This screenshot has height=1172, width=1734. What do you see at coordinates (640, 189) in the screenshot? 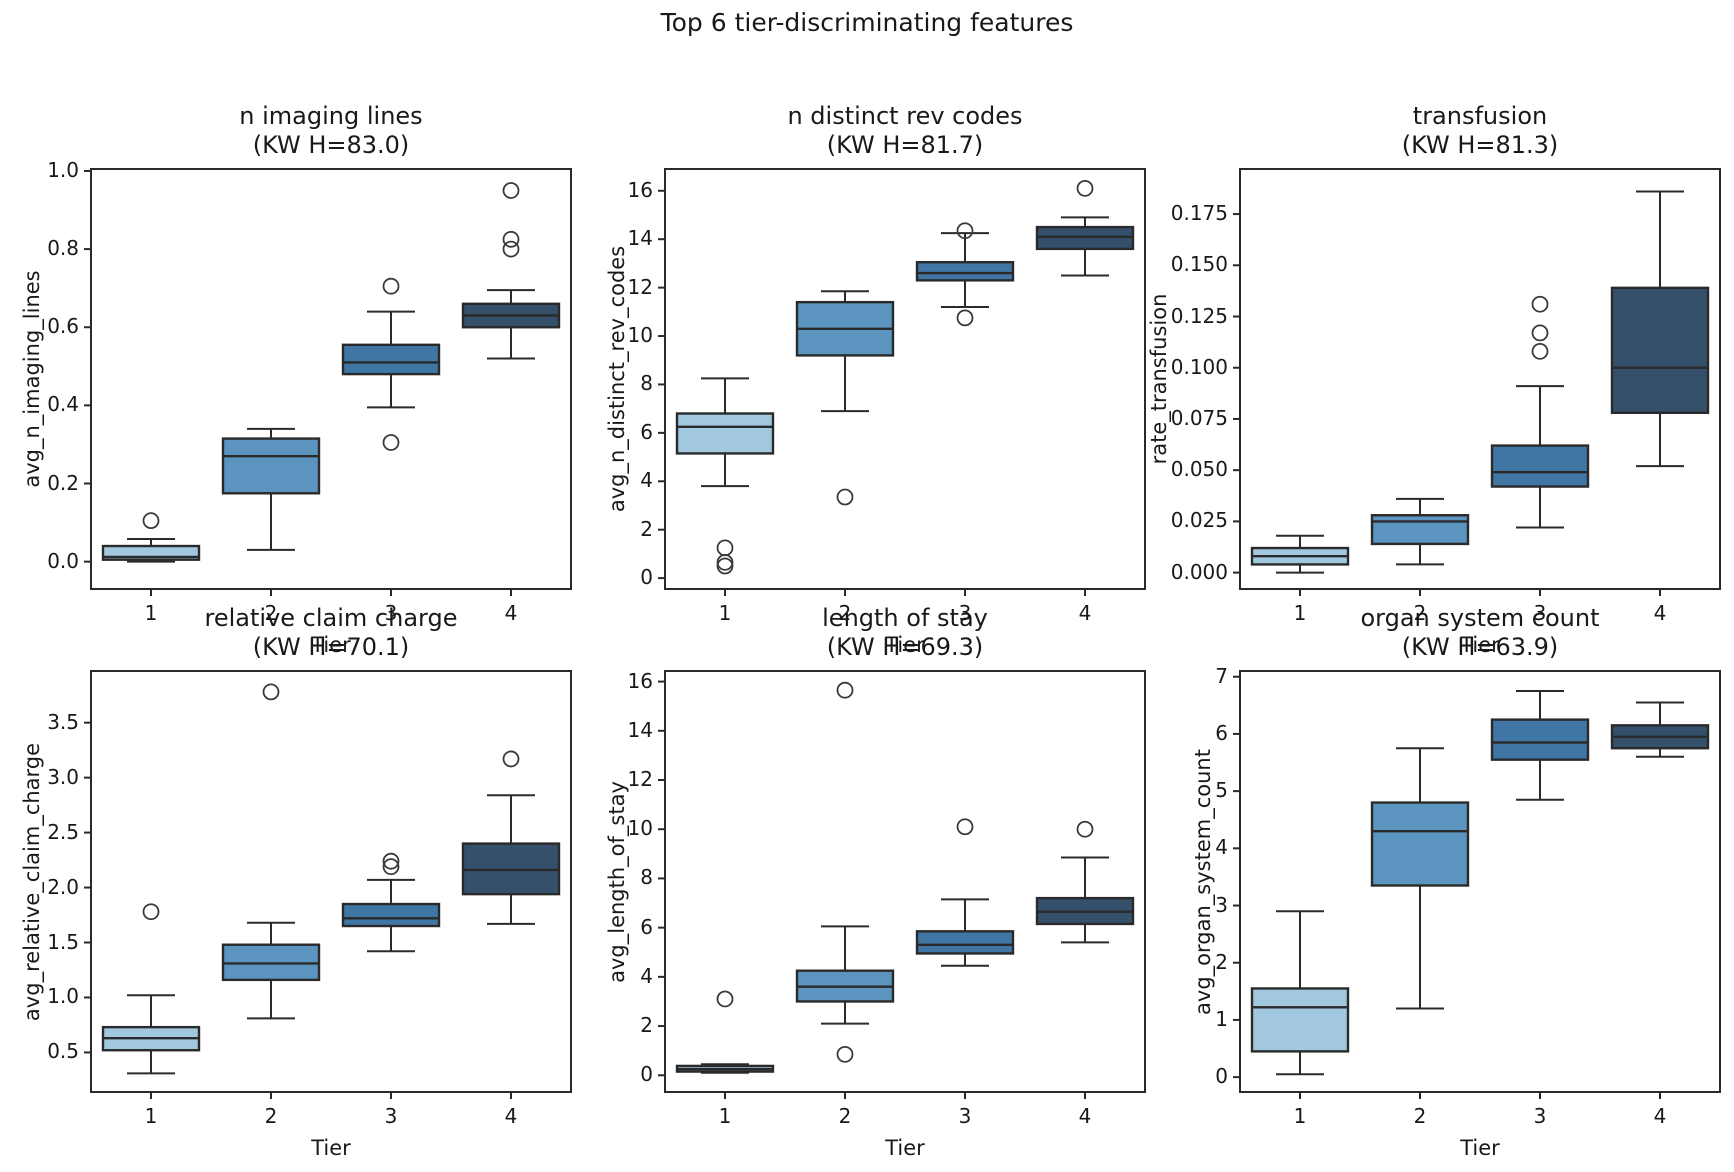
I see `subplot-2-ytick-16: 16` at bounding box center [640, 189].